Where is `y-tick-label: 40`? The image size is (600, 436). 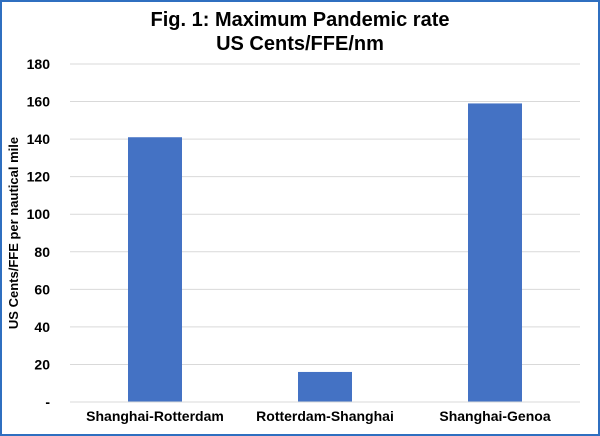 y-tick-label: 40 is located at coordinates (42, 327).